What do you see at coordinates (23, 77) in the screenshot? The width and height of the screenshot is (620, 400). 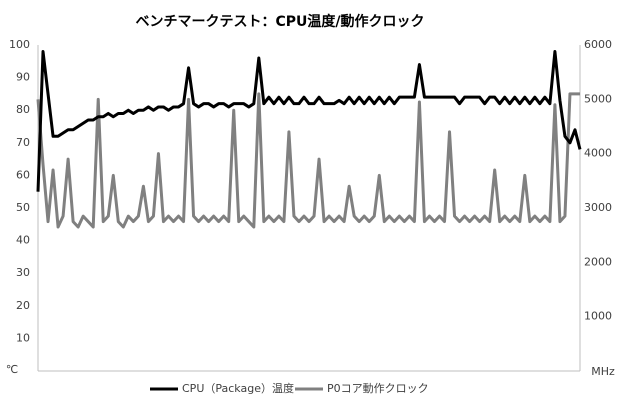 I see `y-tick-label: 90` at bounding box center [23, 77].